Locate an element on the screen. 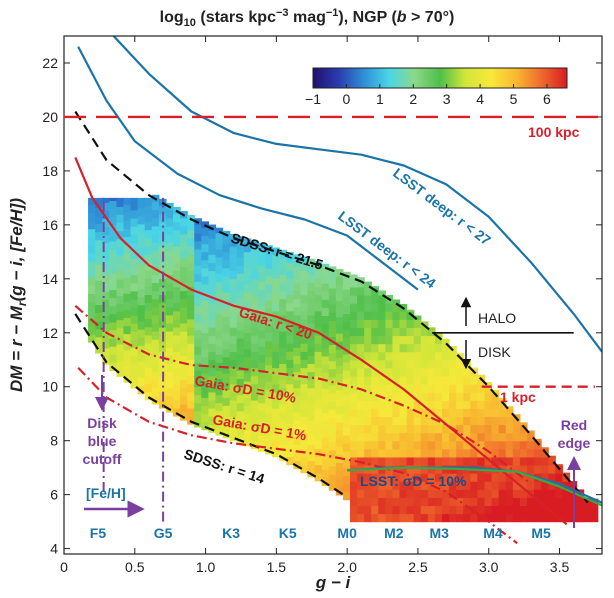 The width and height of the screenshot is (614, 598). spectral-type-F5: F5 is located at coordinates (98, 533).